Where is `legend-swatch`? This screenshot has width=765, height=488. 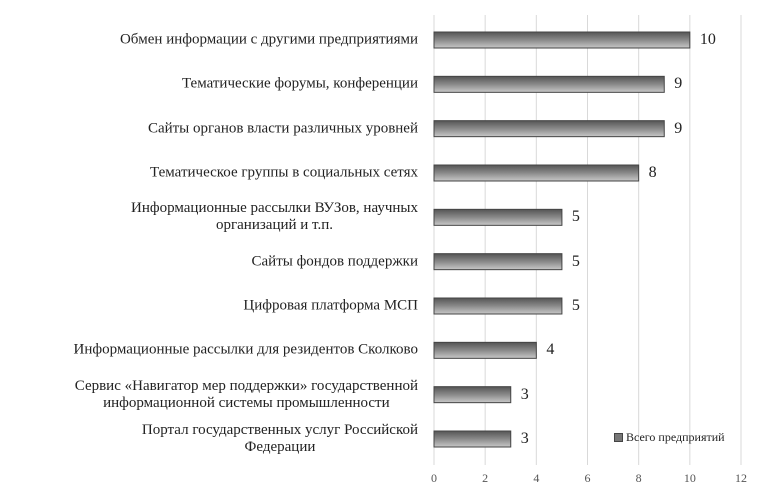 legend-swatch is located at coordinates (618, 437).